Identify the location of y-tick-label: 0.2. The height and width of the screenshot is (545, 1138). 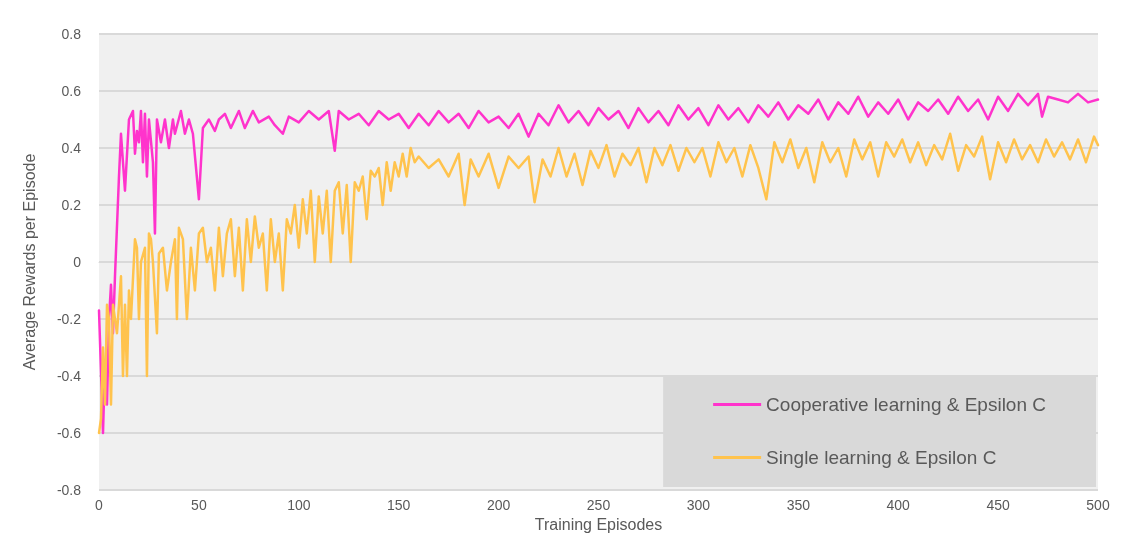
(71, 205).